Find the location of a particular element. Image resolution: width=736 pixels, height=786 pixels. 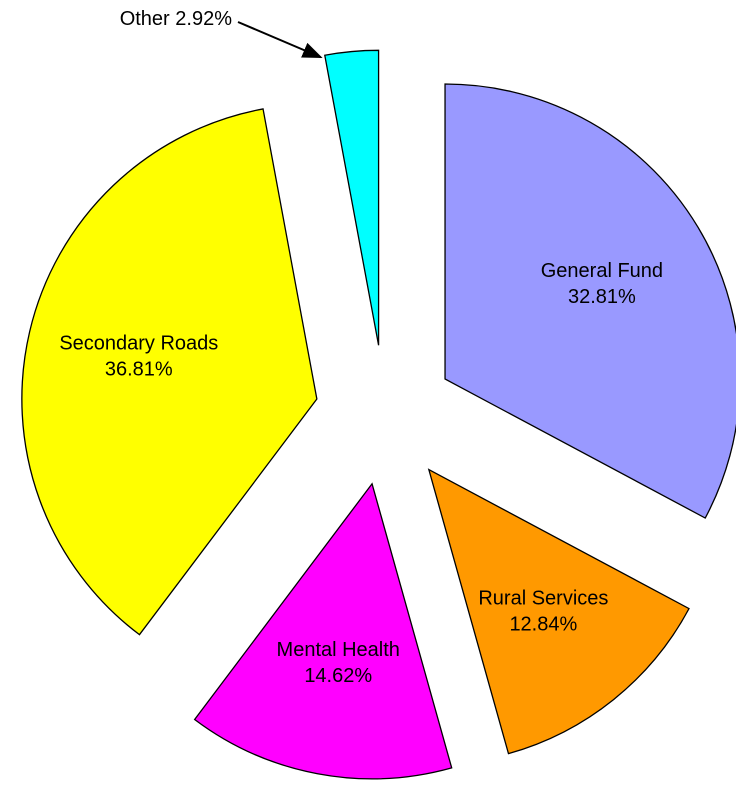

slice-name: Mental Health is located at coordinates (338, 650).